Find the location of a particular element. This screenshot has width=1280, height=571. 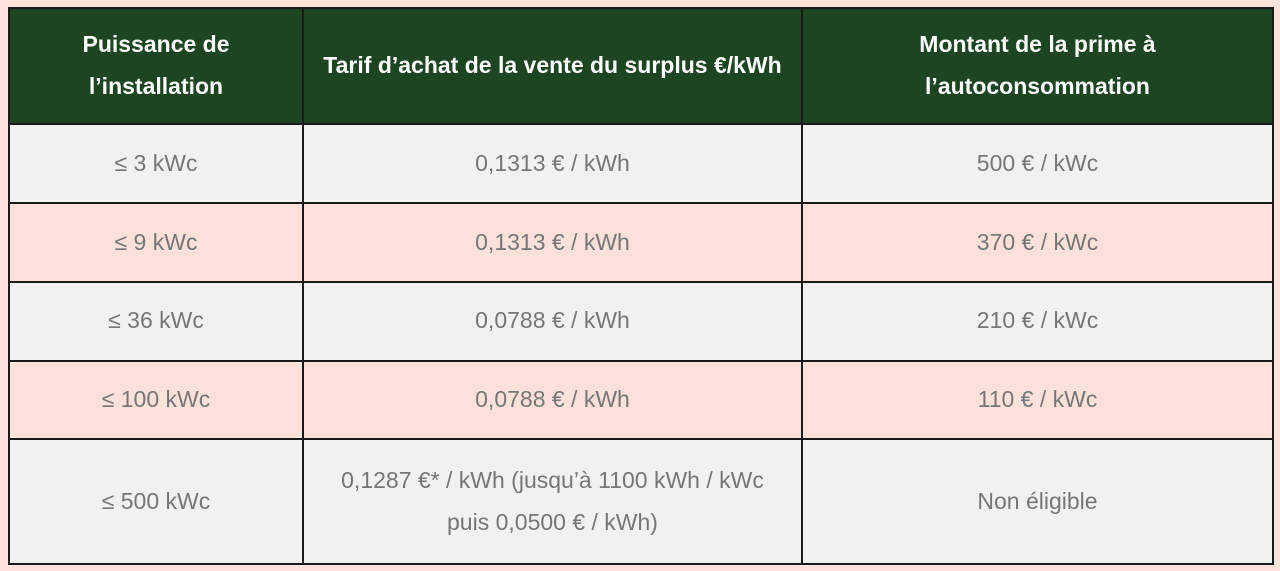

column-header-puissance: Puissance de l’installation is located at coordinates (156, 66).